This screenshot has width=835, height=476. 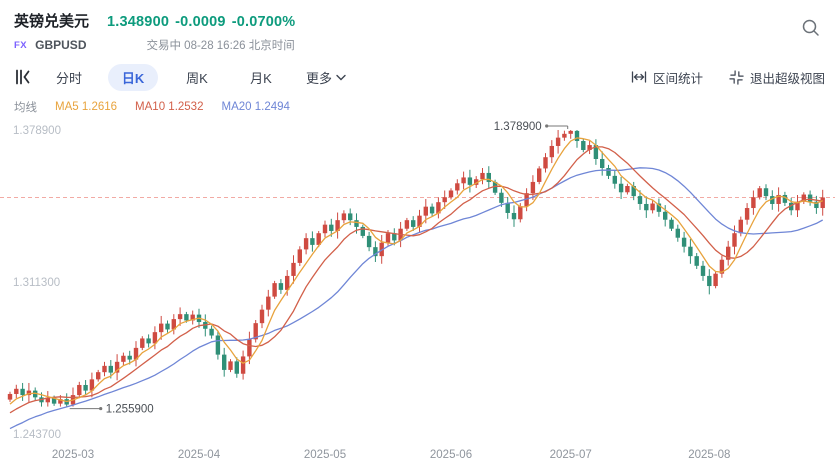 I want to click on x-axis-label: 2025-03, so click(x=73, y=455).